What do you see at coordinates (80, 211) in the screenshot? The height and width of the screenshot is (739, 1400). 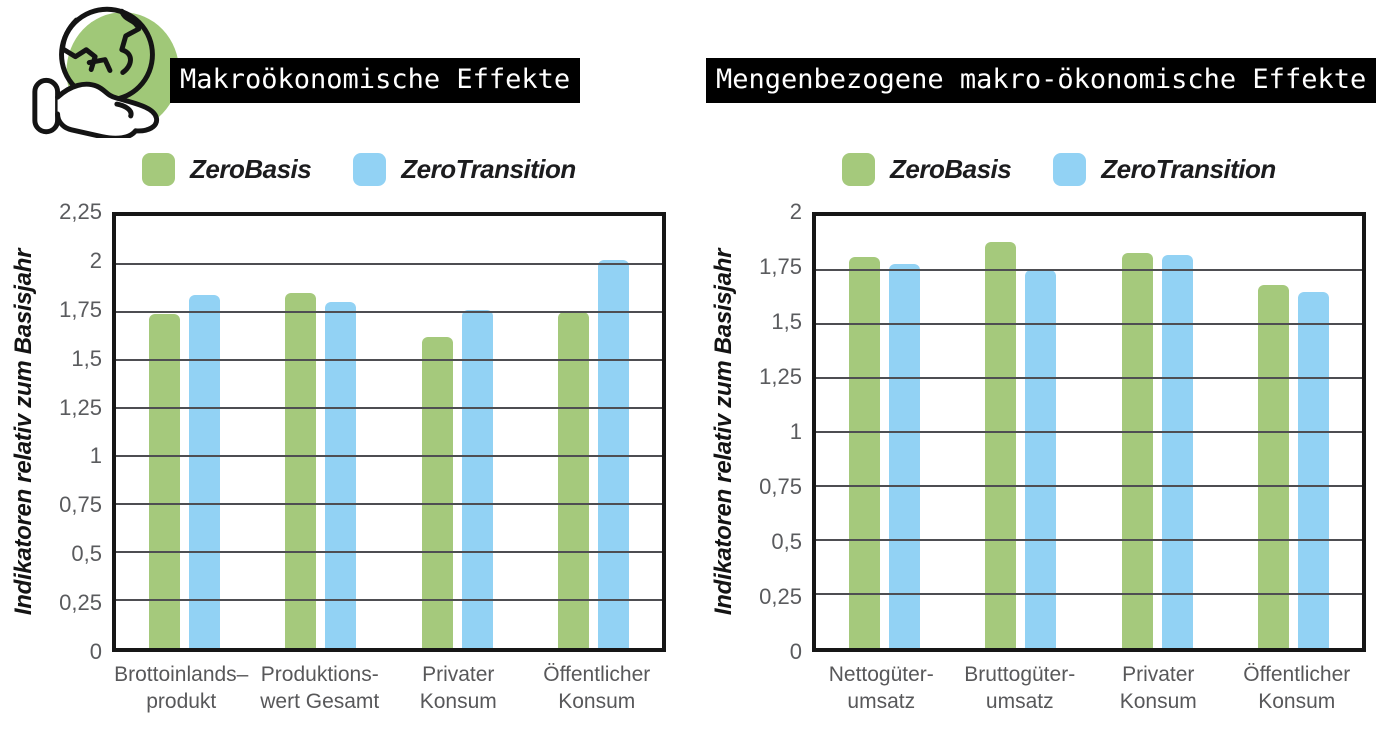 I see `y-tick-label: 2,25` at bounding box center [80, 211].